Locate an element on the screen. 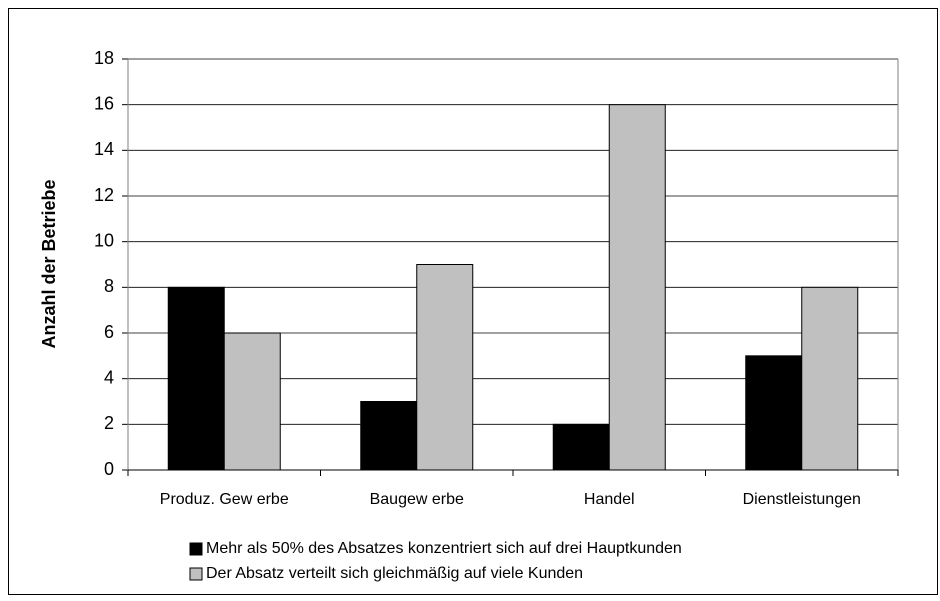  y-tick-label: 0 is located at coordinates (109, 469).